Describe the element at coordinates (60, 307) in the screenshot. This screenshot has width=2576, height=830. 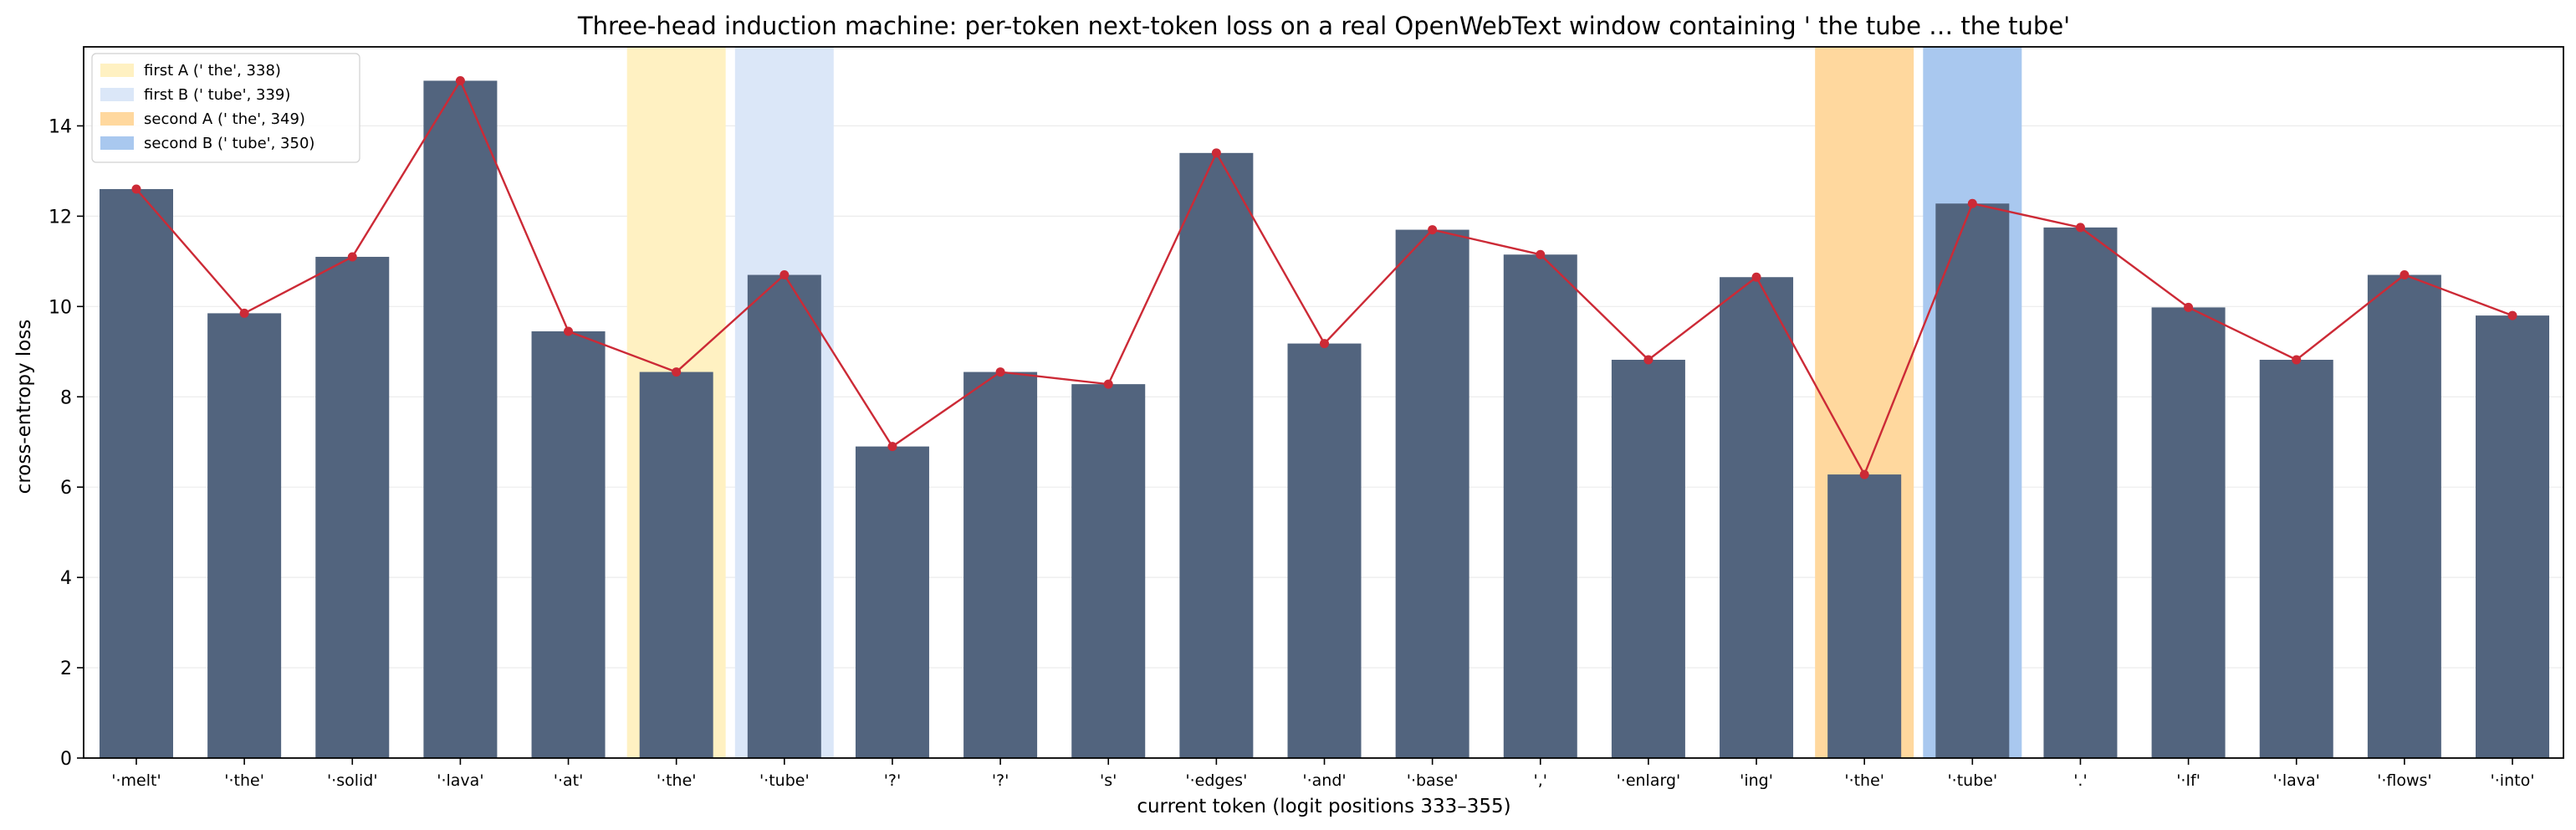
I see `y-tick-label: 10` at that location.